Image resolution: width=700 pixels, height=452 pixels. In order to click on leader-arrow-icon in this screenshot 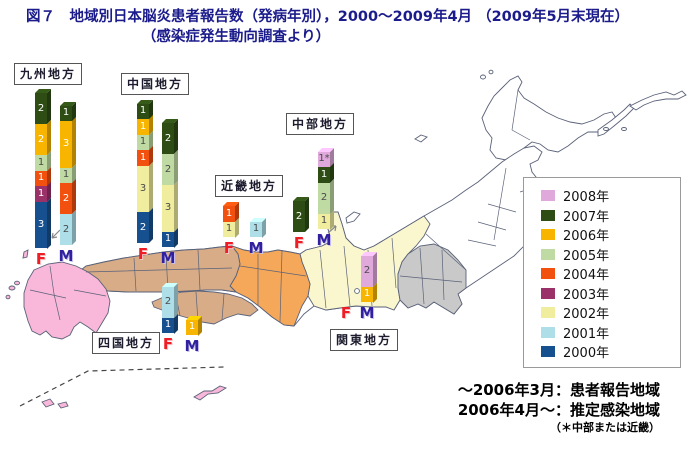, I will do `click(56, 234)`.